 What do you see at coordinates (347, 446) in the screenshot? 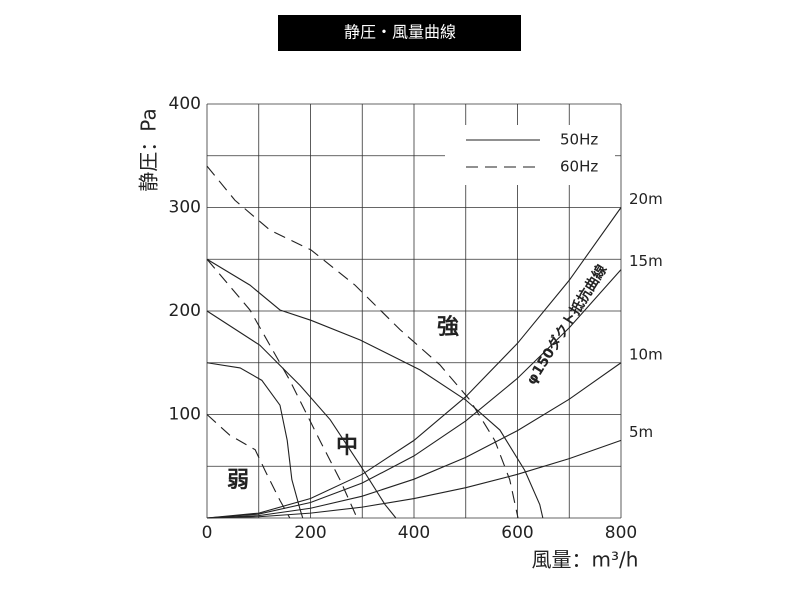
I see `annotation: 中` at bounding box center [347, 446].